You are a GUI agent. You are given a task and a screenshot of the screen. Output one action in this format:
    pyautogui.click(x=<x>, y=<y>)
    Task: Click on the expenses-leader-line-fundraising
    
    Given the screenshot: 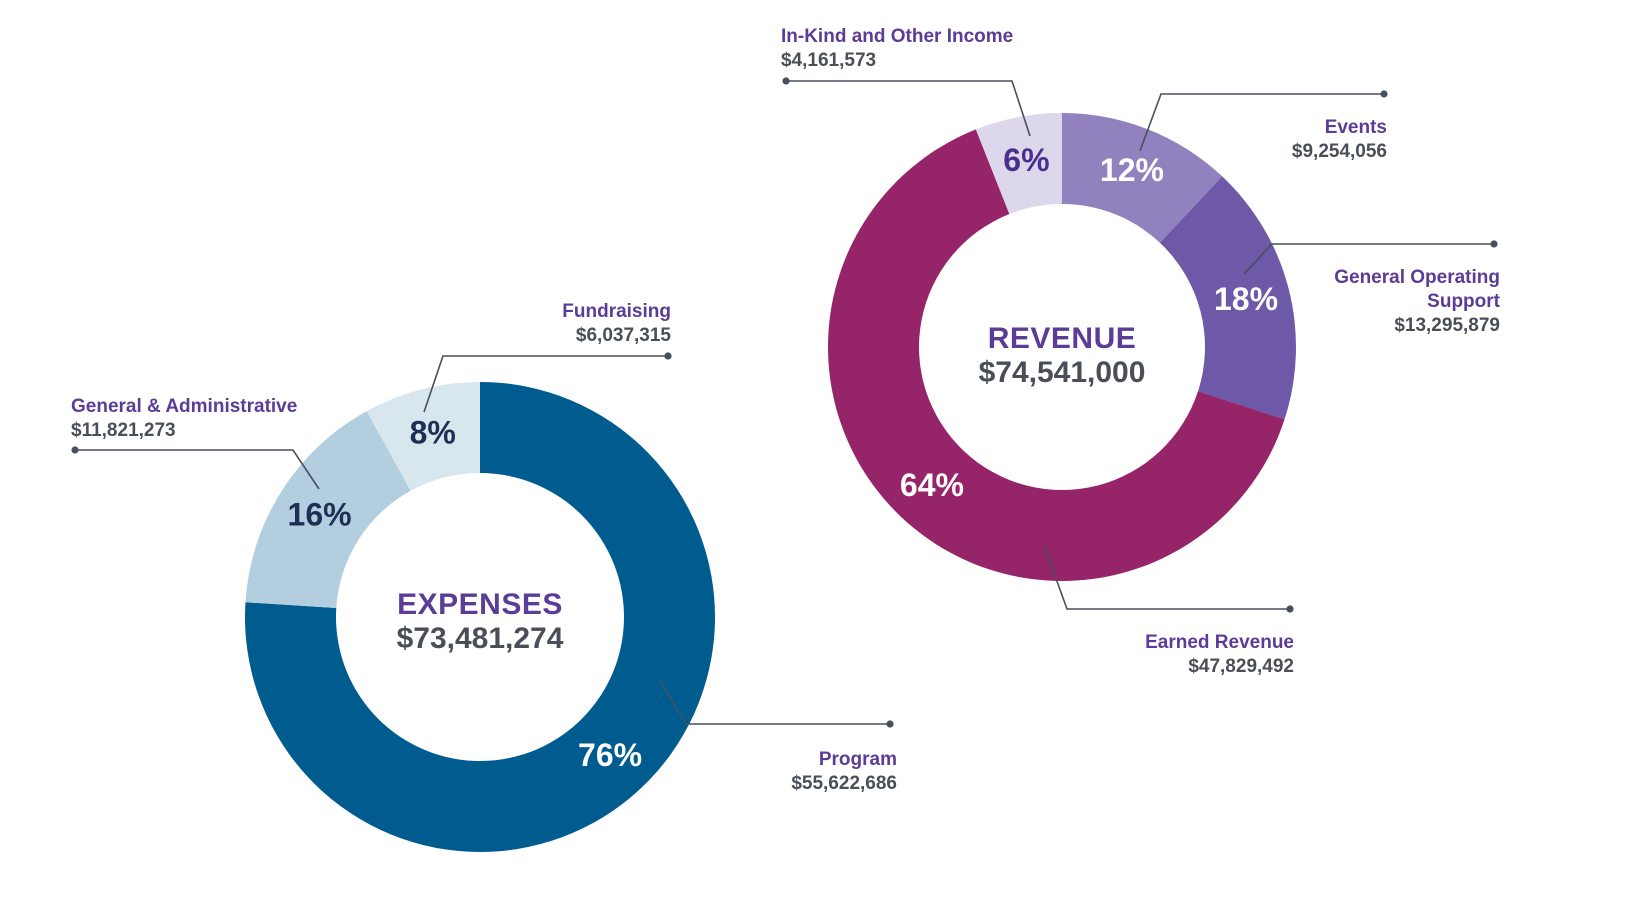 What is the action you would take?
    pyautogui.click(x=545, y=384)
    